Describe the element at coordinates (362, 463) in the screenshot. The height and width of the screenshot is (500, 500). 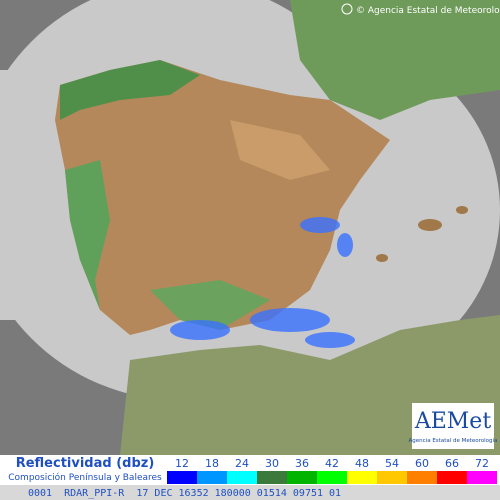
I see `scale-label: 48` at that location.